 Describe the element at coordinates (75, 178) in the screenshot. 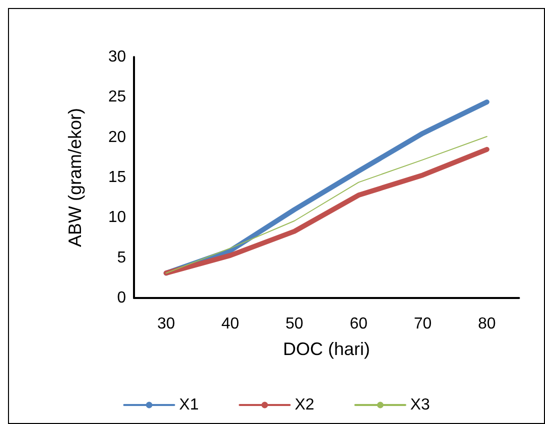

I see `y-axis-title: ABW (gram/ekor)` at that location.